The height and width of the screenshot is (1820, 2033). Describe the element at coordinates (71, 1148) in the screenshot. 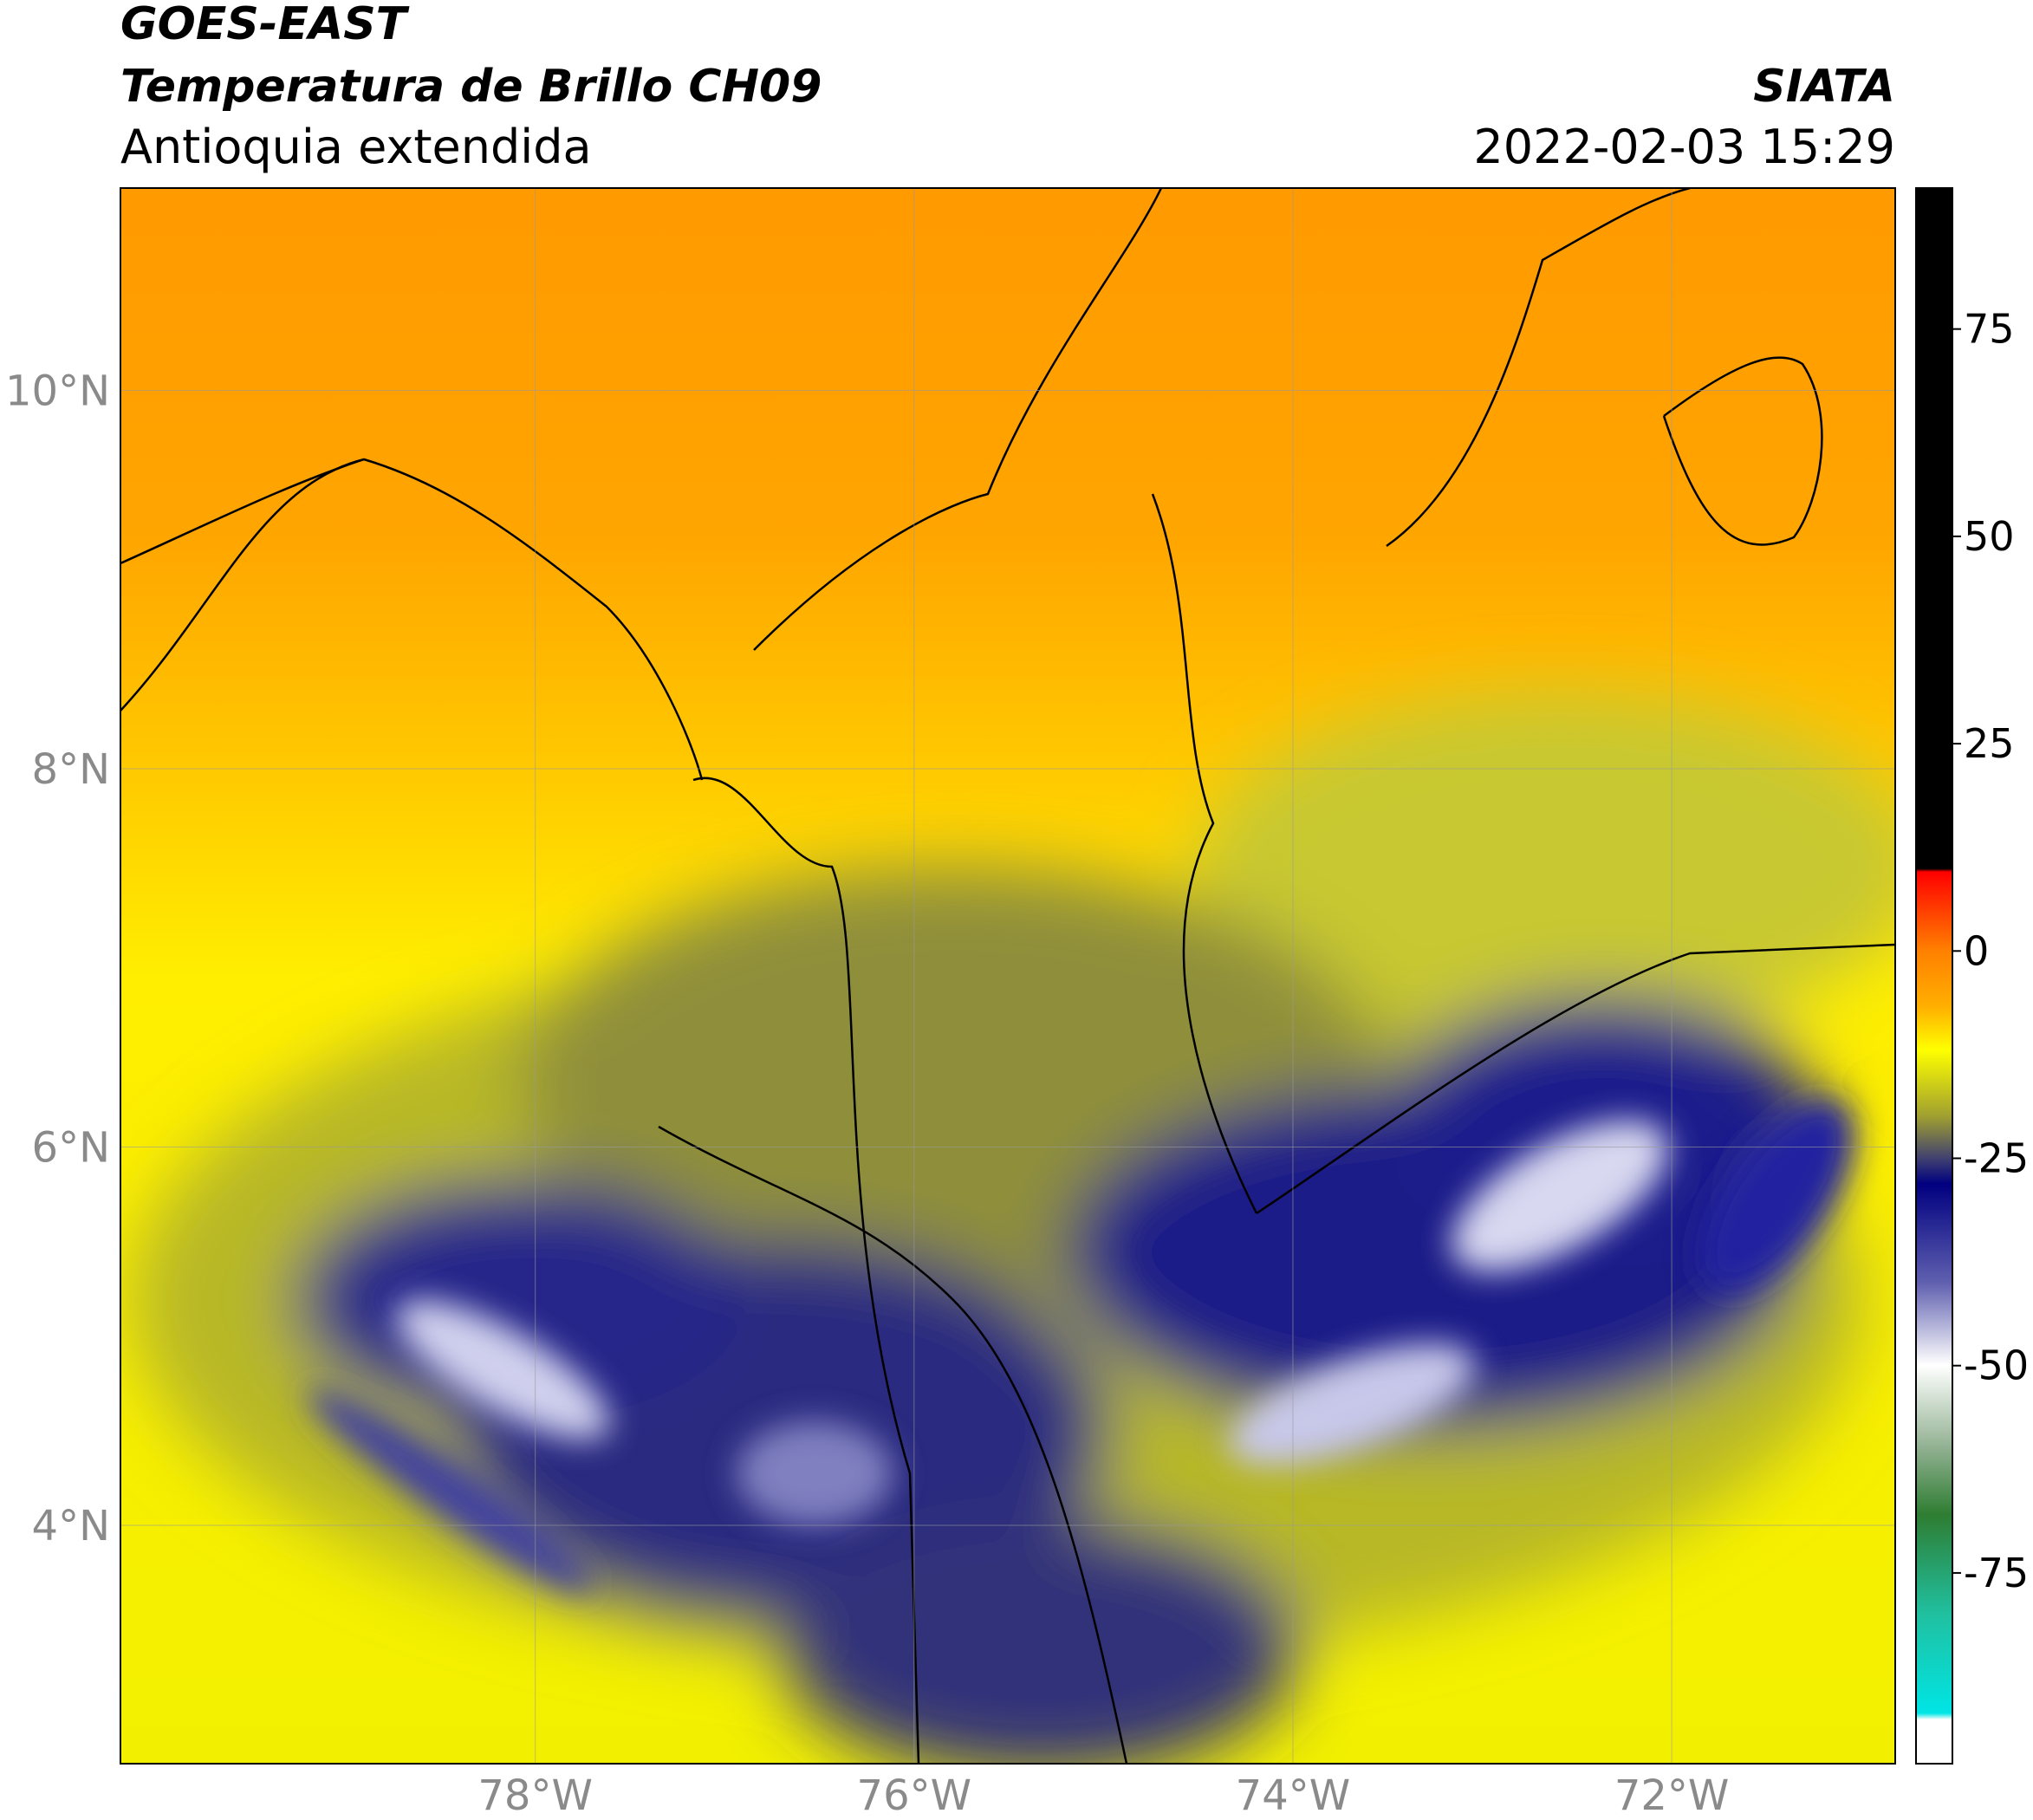

I see `lat-label: 6°N` at that location.